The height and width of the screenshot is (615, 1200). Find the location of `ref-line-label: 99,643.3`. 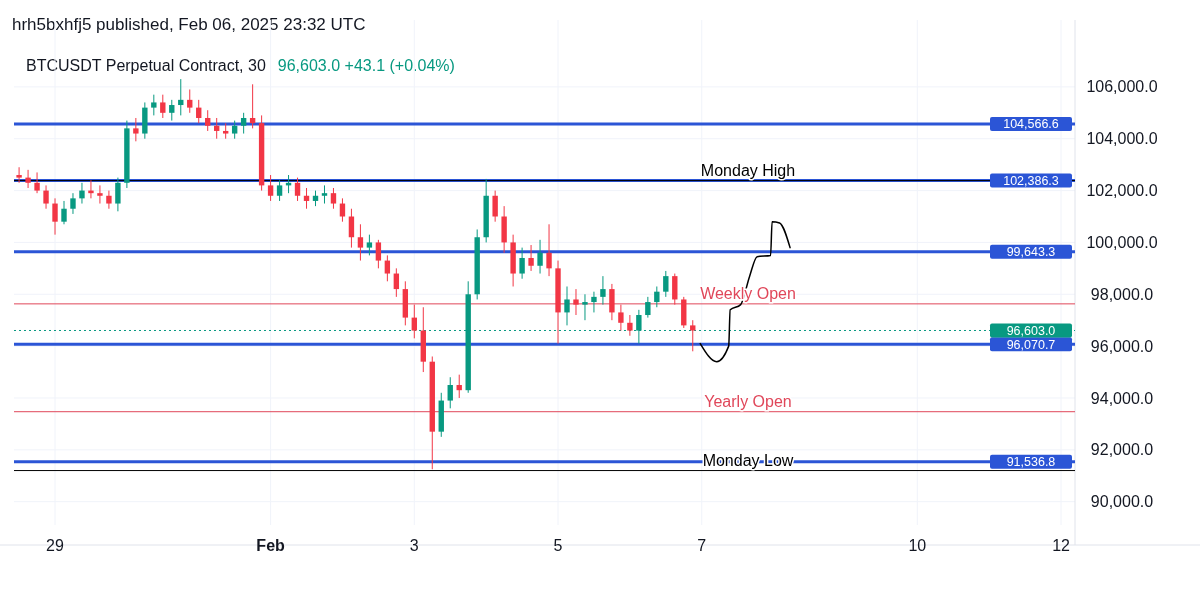

ref-line-label: 99,643.3 is located at coordinates (1031, 252).